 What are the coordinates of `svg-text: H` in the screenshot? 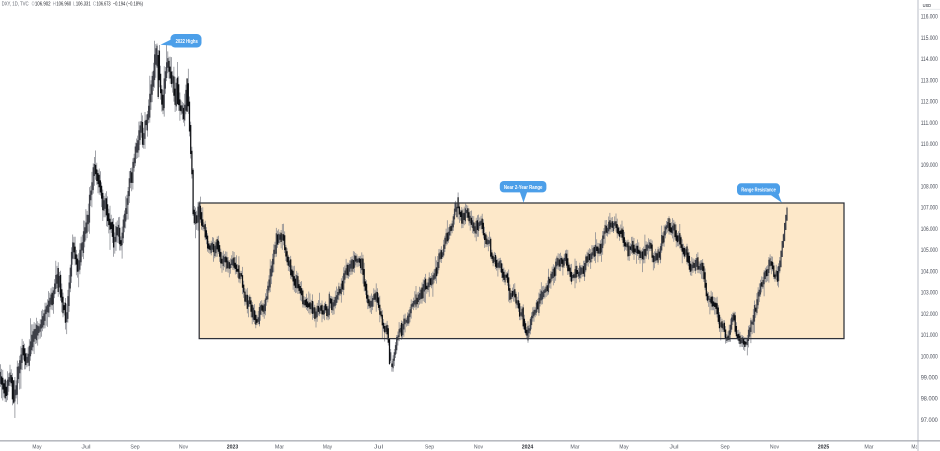 It's located at (54, 5).